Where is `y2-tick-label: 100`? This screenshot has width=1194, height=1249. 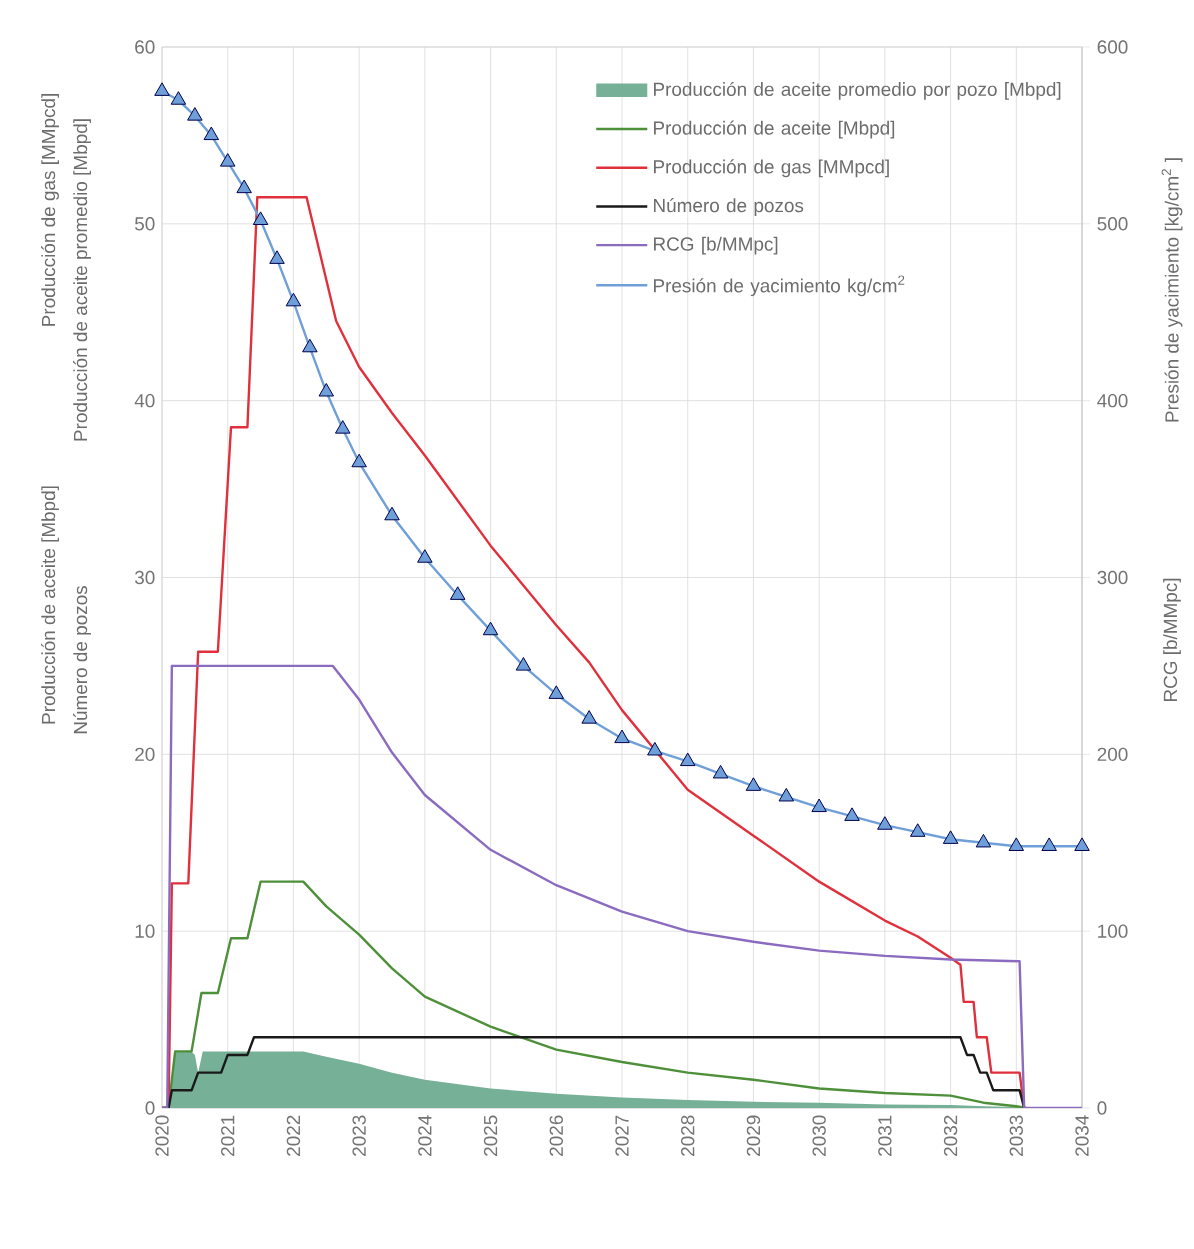
y2-tick-label: 100 is located at coordinates (1113, 931).